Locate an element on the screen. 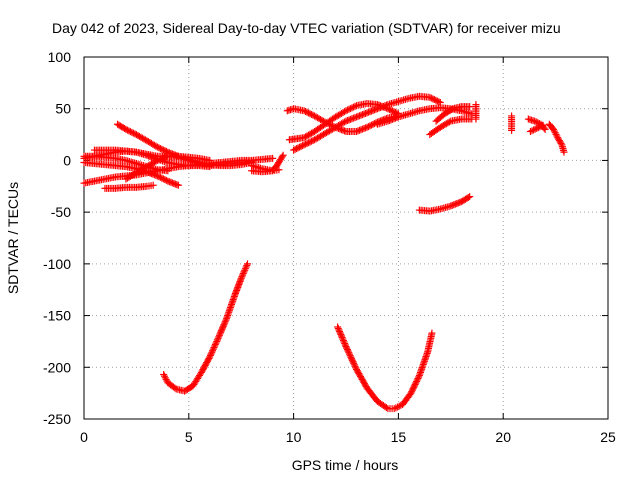 This screenshot has width=640, height=480. y-axis-label: SDTVAR / TECUs is located at coordinates (13, 238).